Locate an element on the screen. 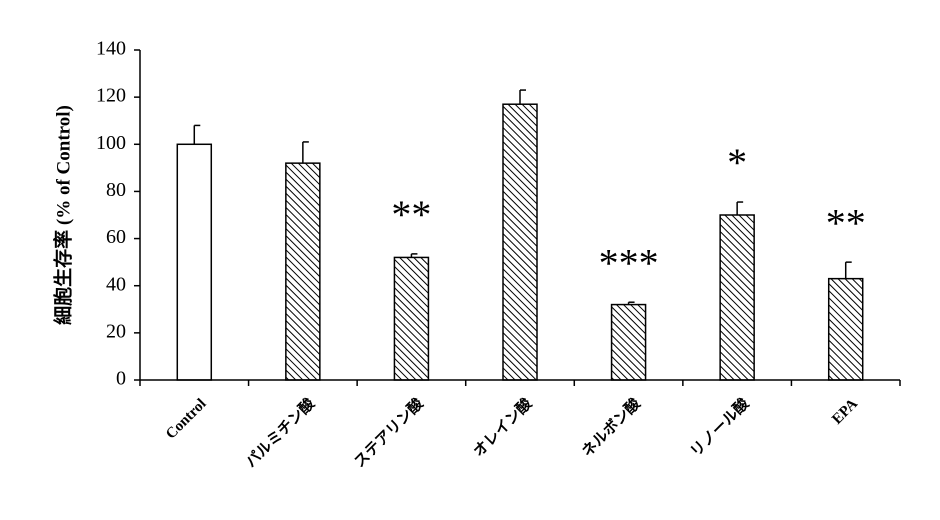 The height and width of the screenshot is (520, 940). significance-label: *** is located at coordinates (629, 262).